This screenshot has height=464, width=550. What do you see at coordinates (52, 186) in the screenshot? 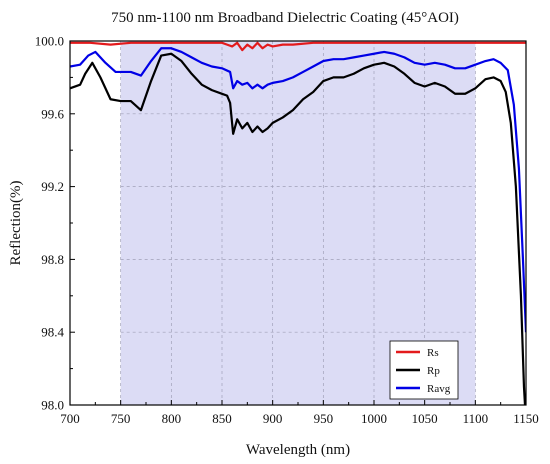
I see `y-tick-label-3: 99.2` at bounding box center [52, 186].